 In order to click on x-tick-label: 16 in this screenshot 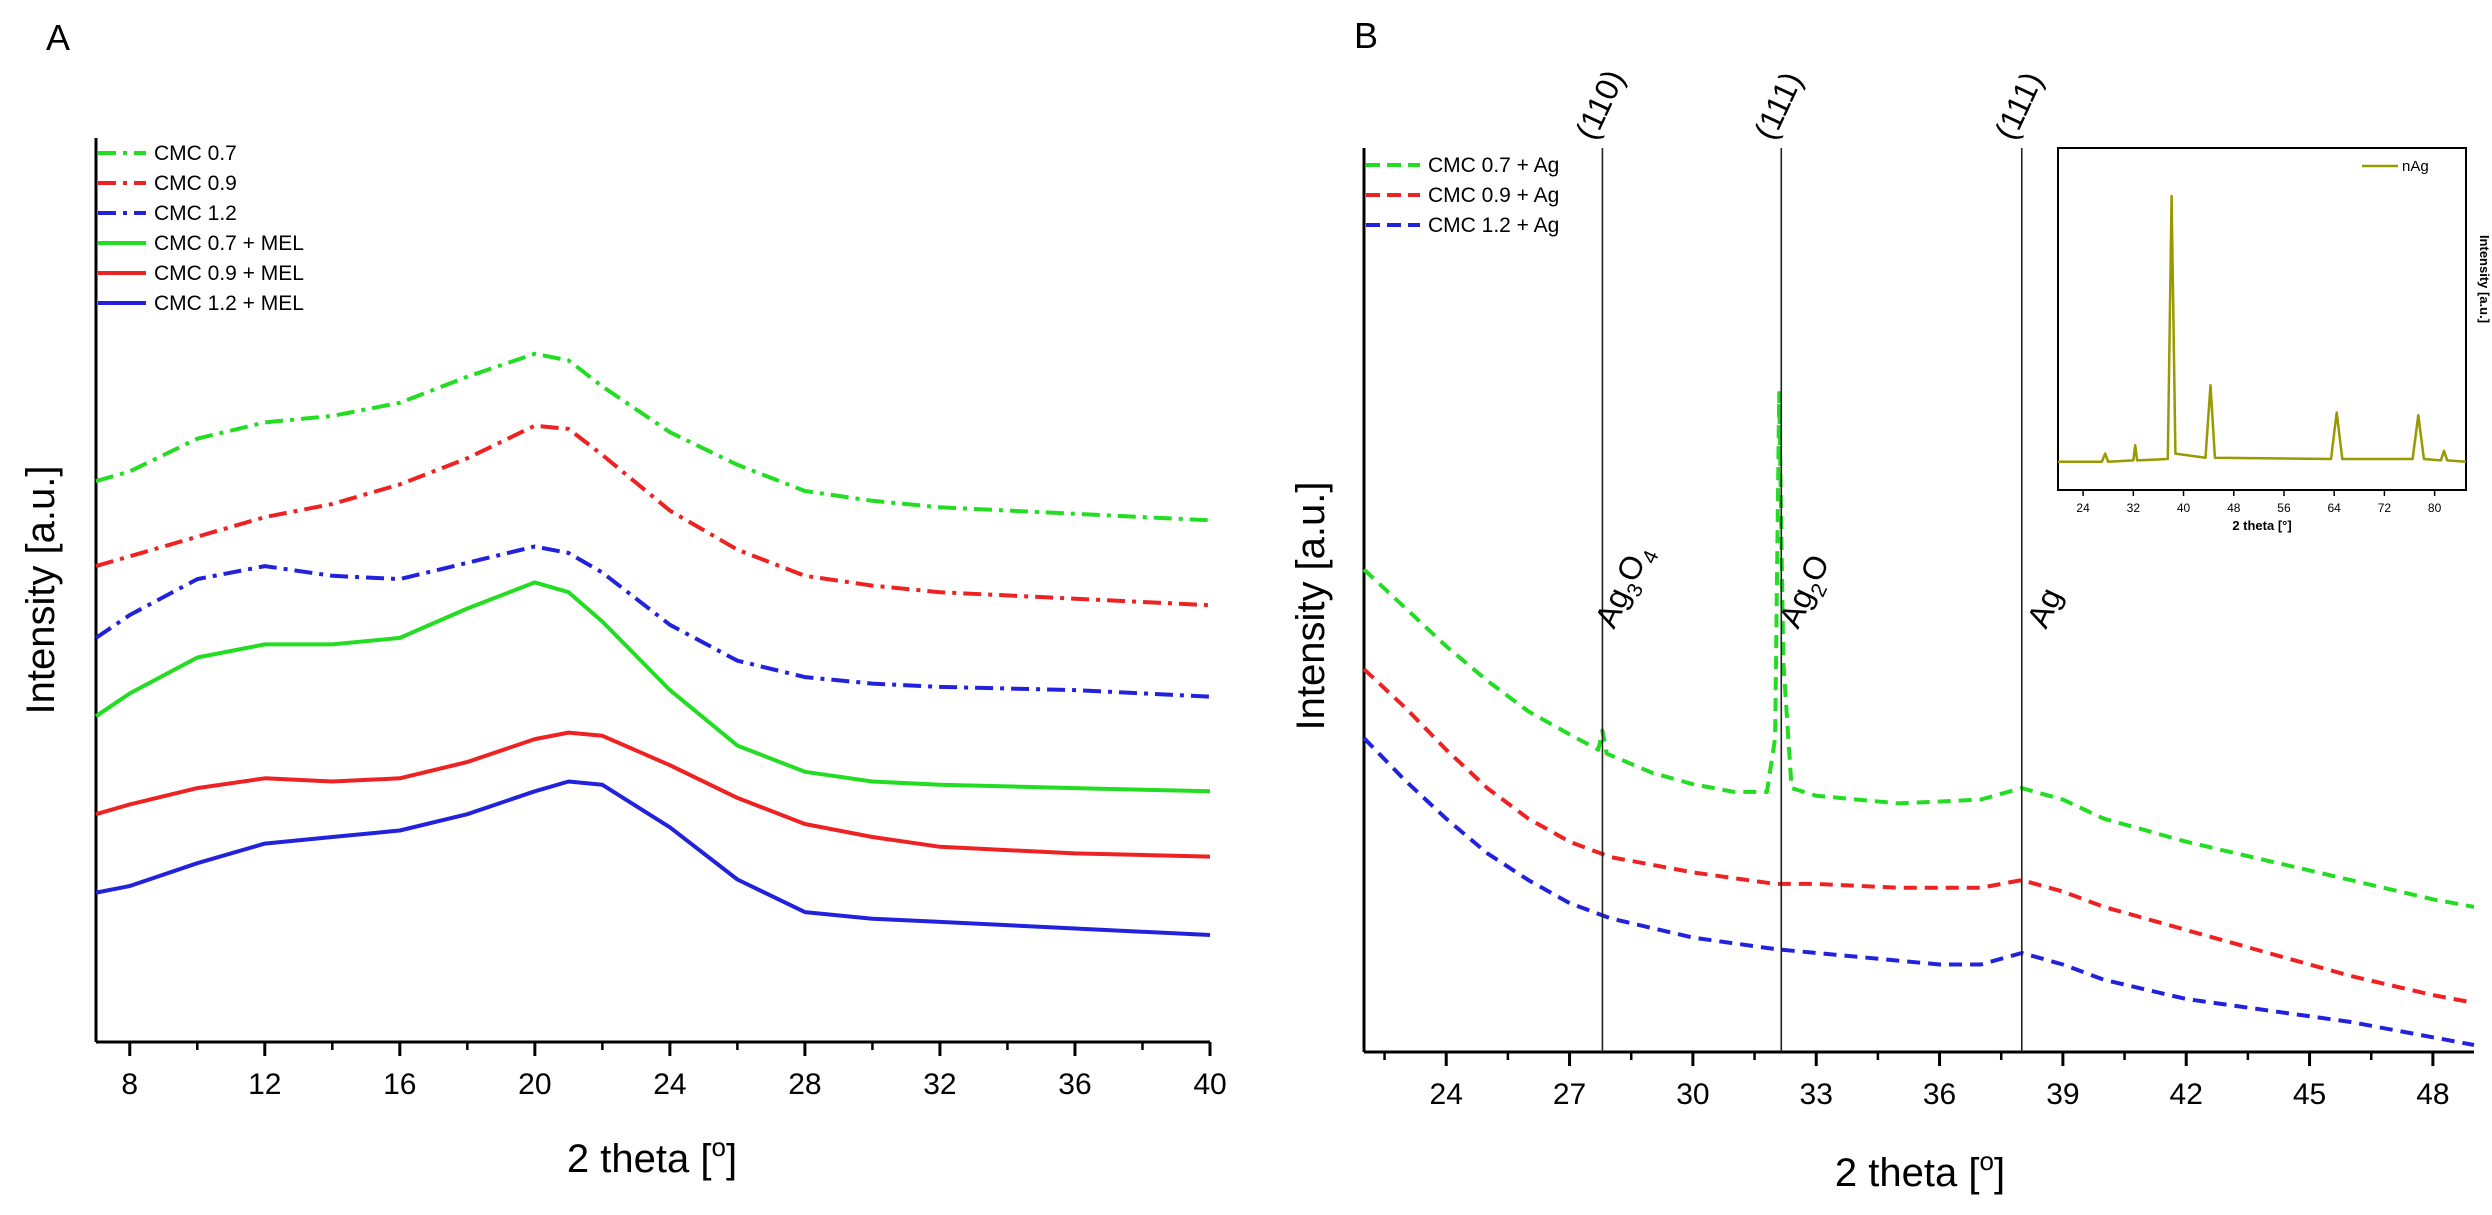, I will do `click(399, 1084)`.